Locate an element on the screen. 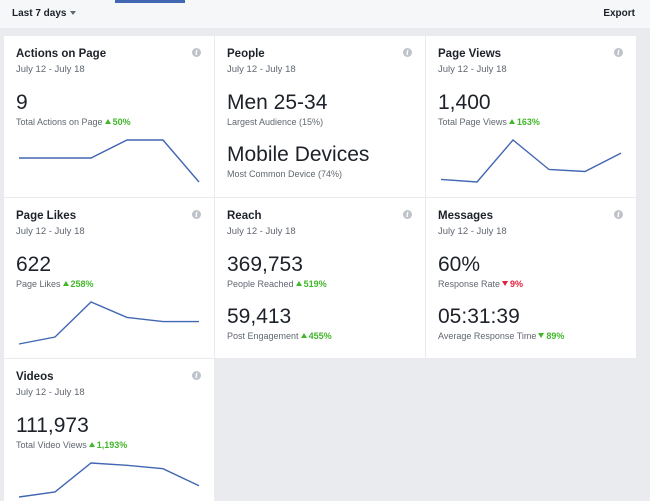  card-title: Reach is located at coordinates (244, 216).